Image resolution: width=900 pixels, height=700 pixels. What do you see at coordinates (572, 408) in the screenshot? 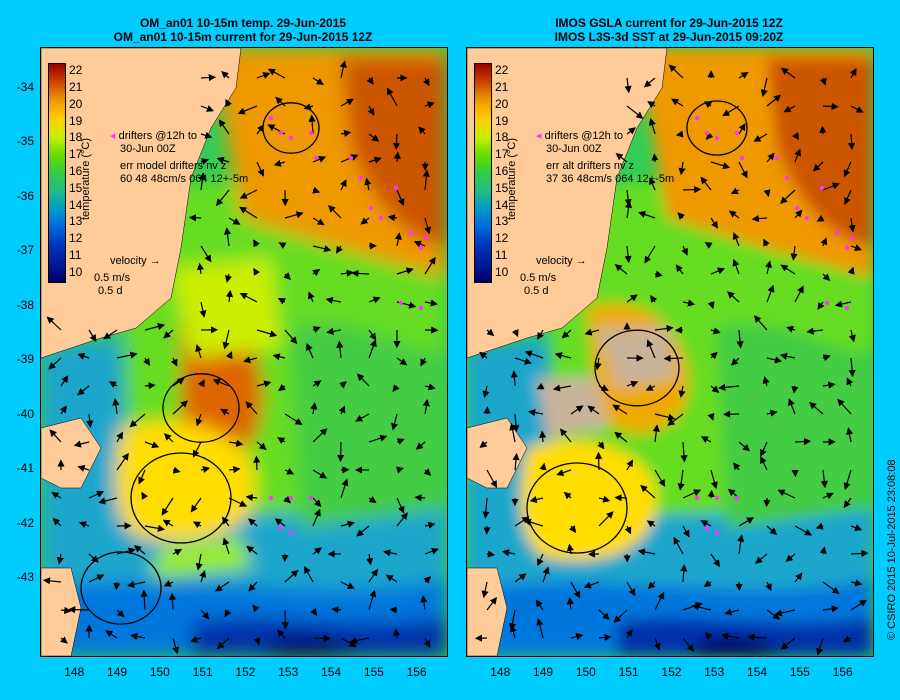
I see `missing-data` at bounding box center [572, 408].